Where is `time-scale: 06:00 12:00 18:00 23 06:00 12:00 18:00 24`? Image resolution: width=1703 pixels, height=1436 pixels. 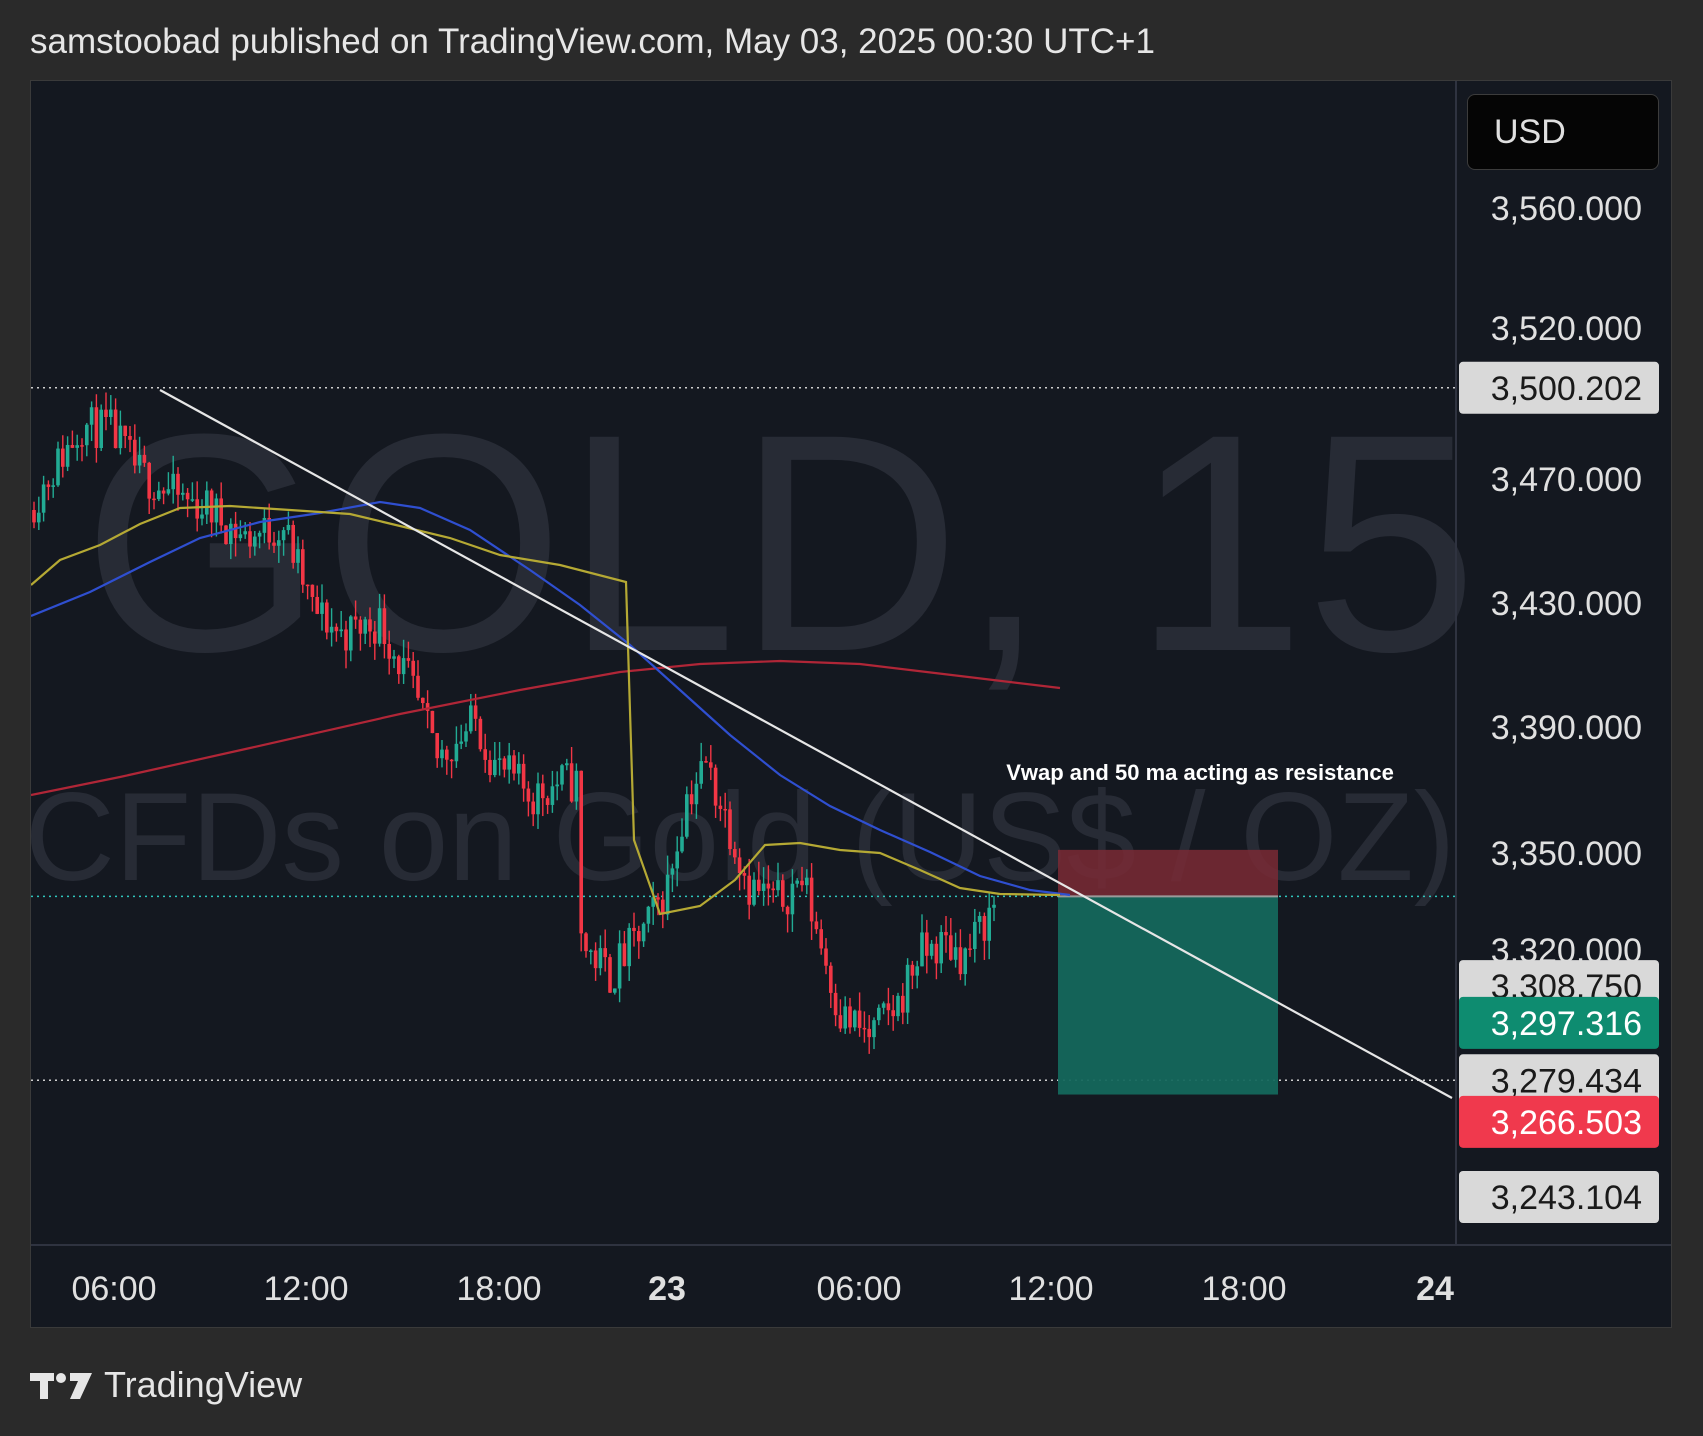 time-scale: 06:00 12:00 18:00 23 06:00 12:00 18:00 24 is located at coordinates (762, 1289).